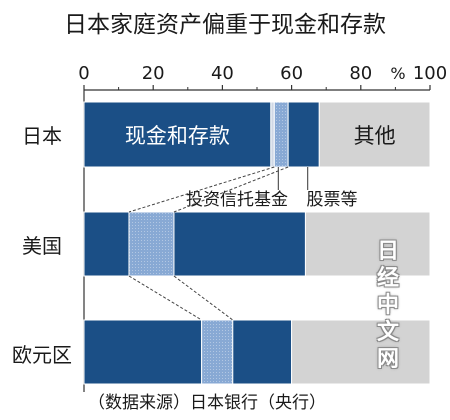 Image resolution: width=450 pixels, height=420 pixels. What do you see at coordinates (388, 332) in the screenshot?
I see `watermark-char: 文` at bounding box center [388, 332].